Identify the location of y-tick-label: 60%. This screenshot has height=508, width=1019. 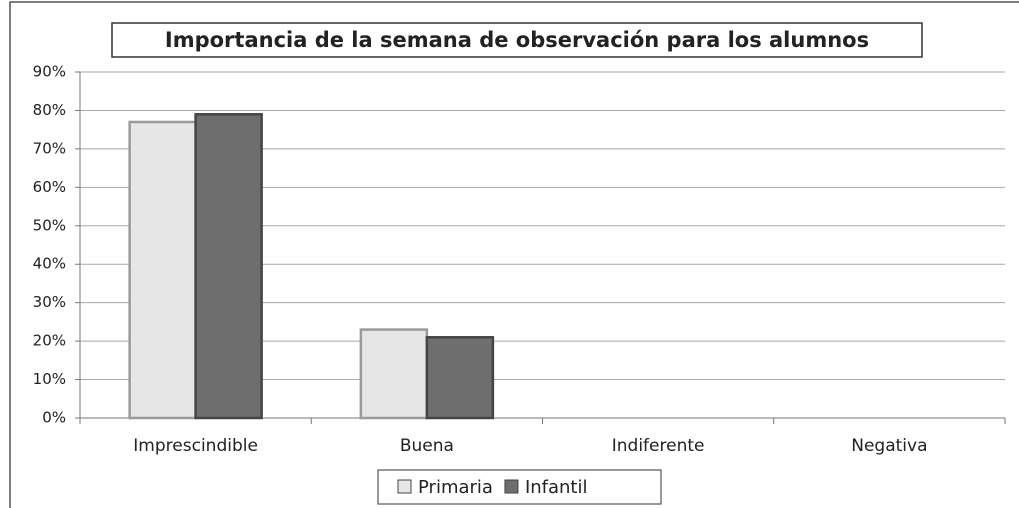
(49, 187).